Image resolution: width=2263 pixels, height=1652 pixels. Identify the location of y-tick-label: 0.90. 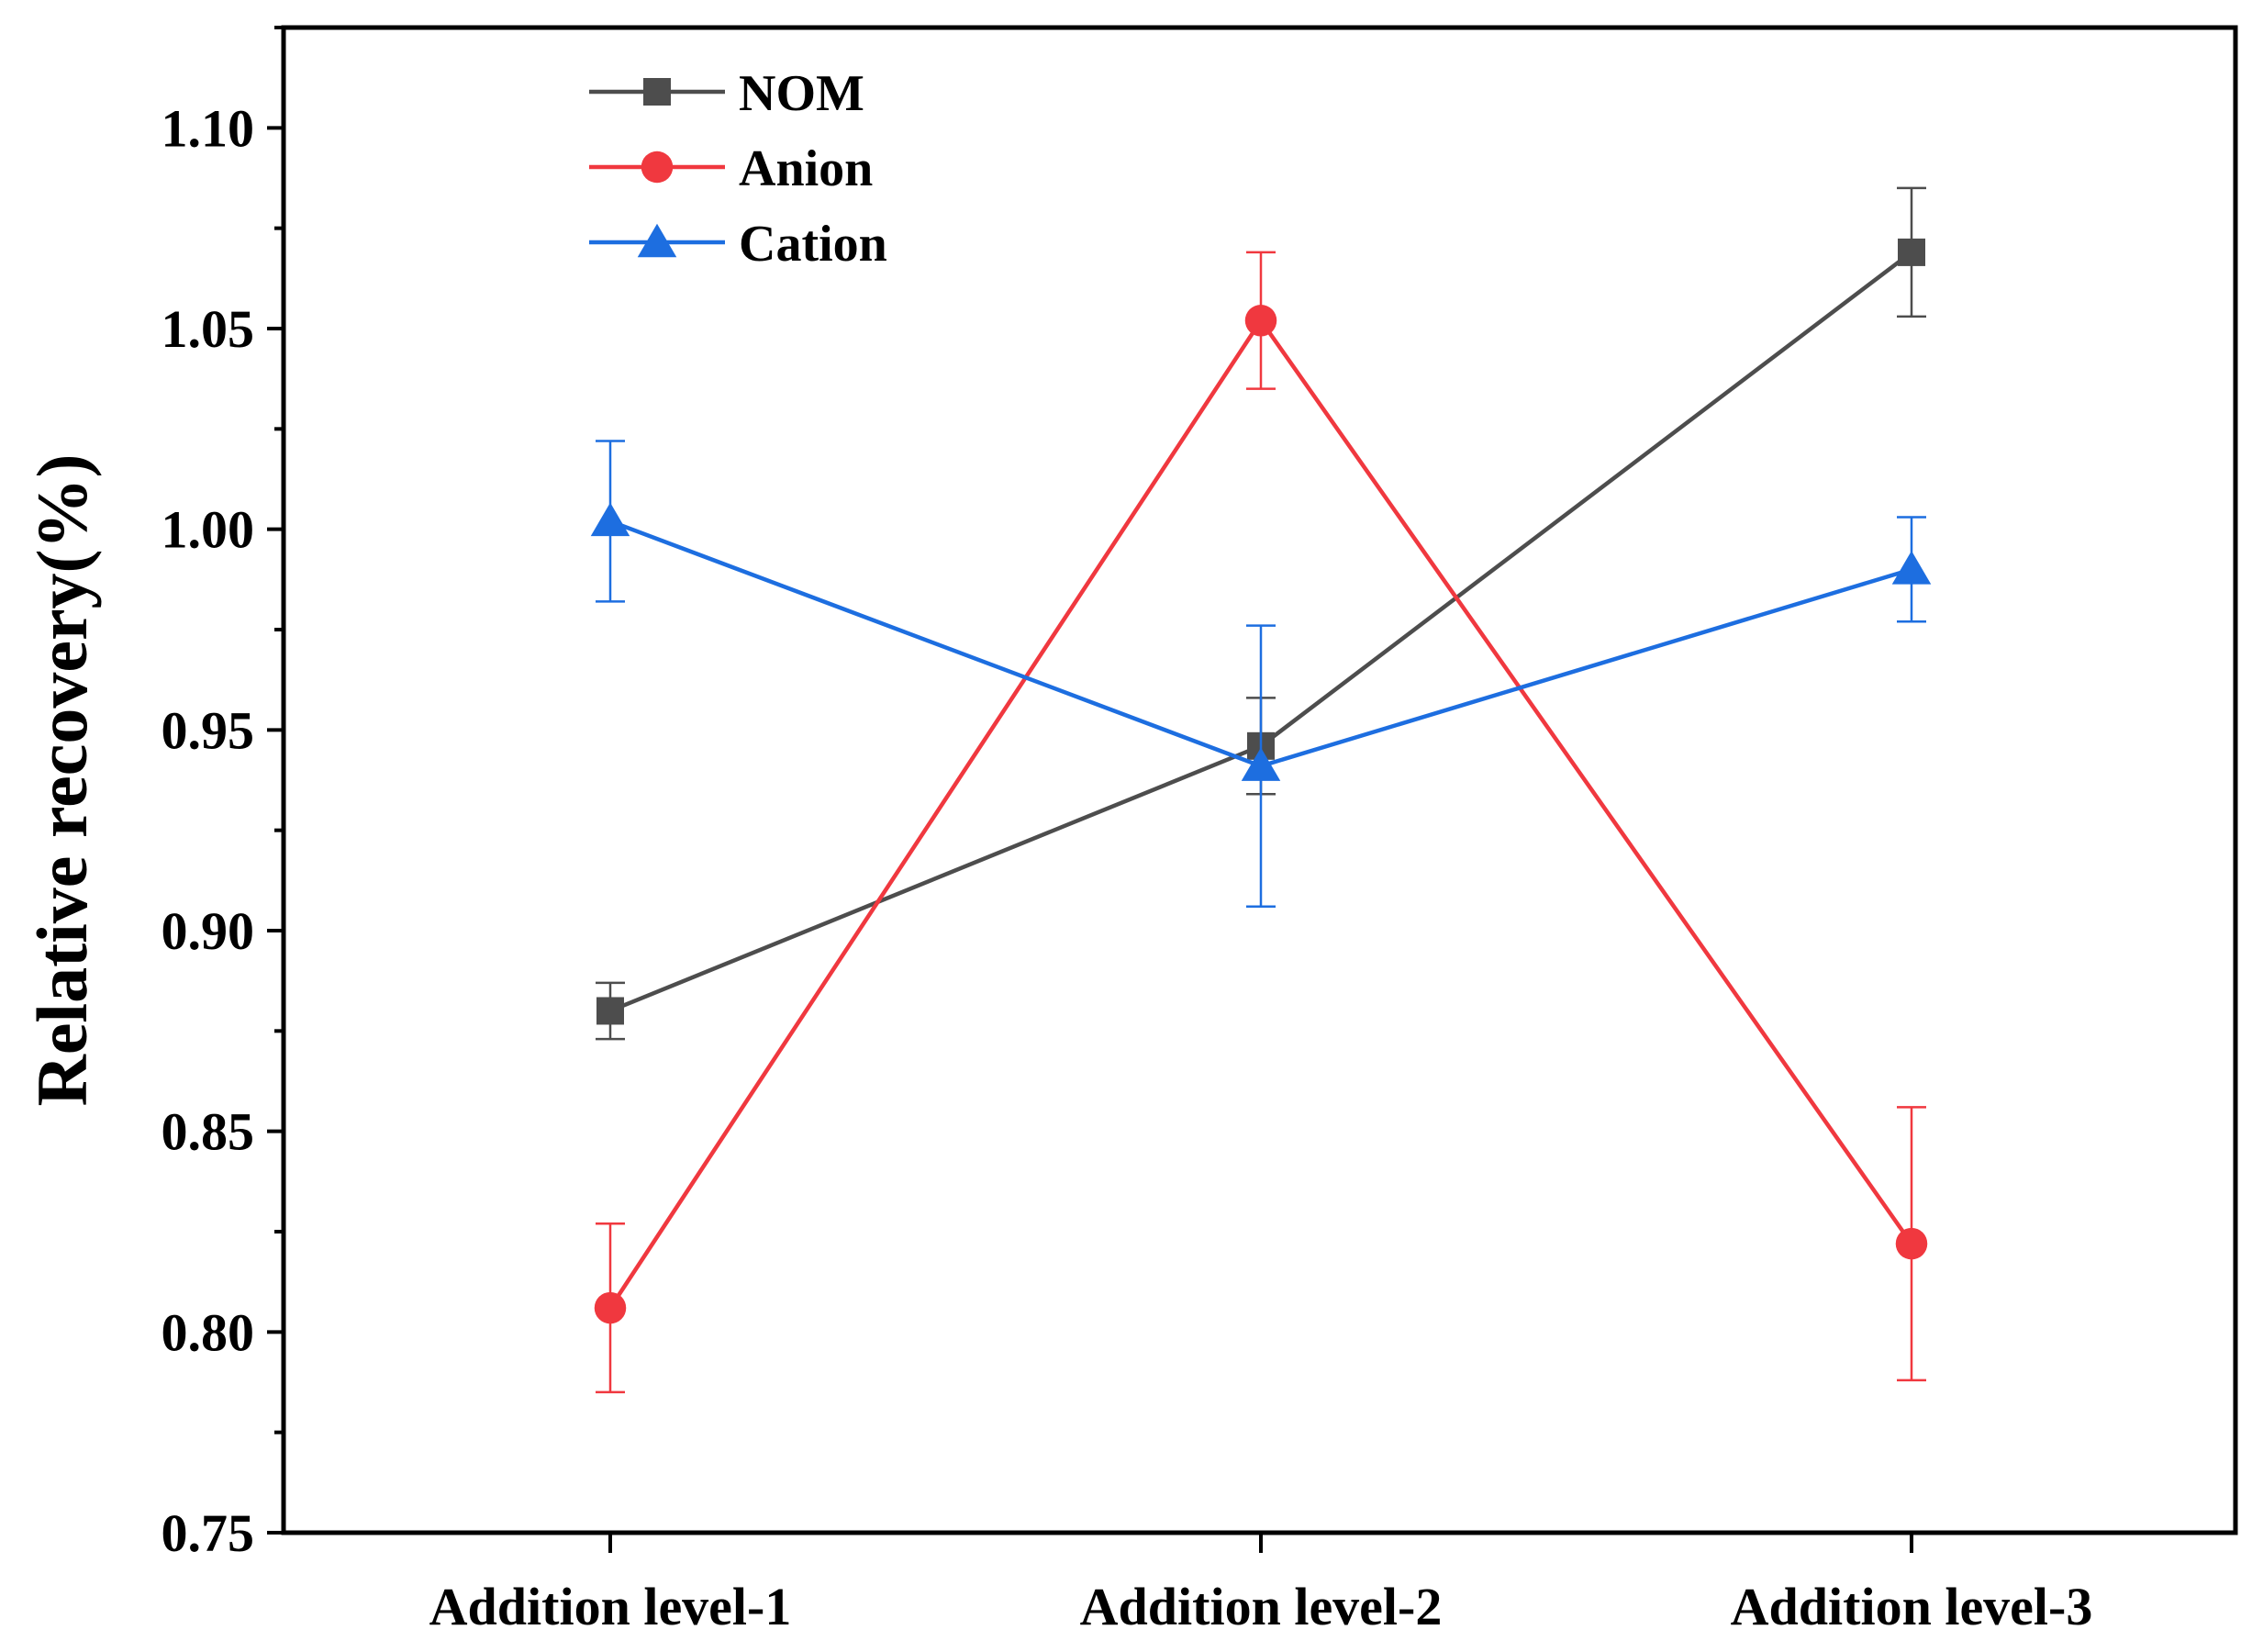
(208, 931).